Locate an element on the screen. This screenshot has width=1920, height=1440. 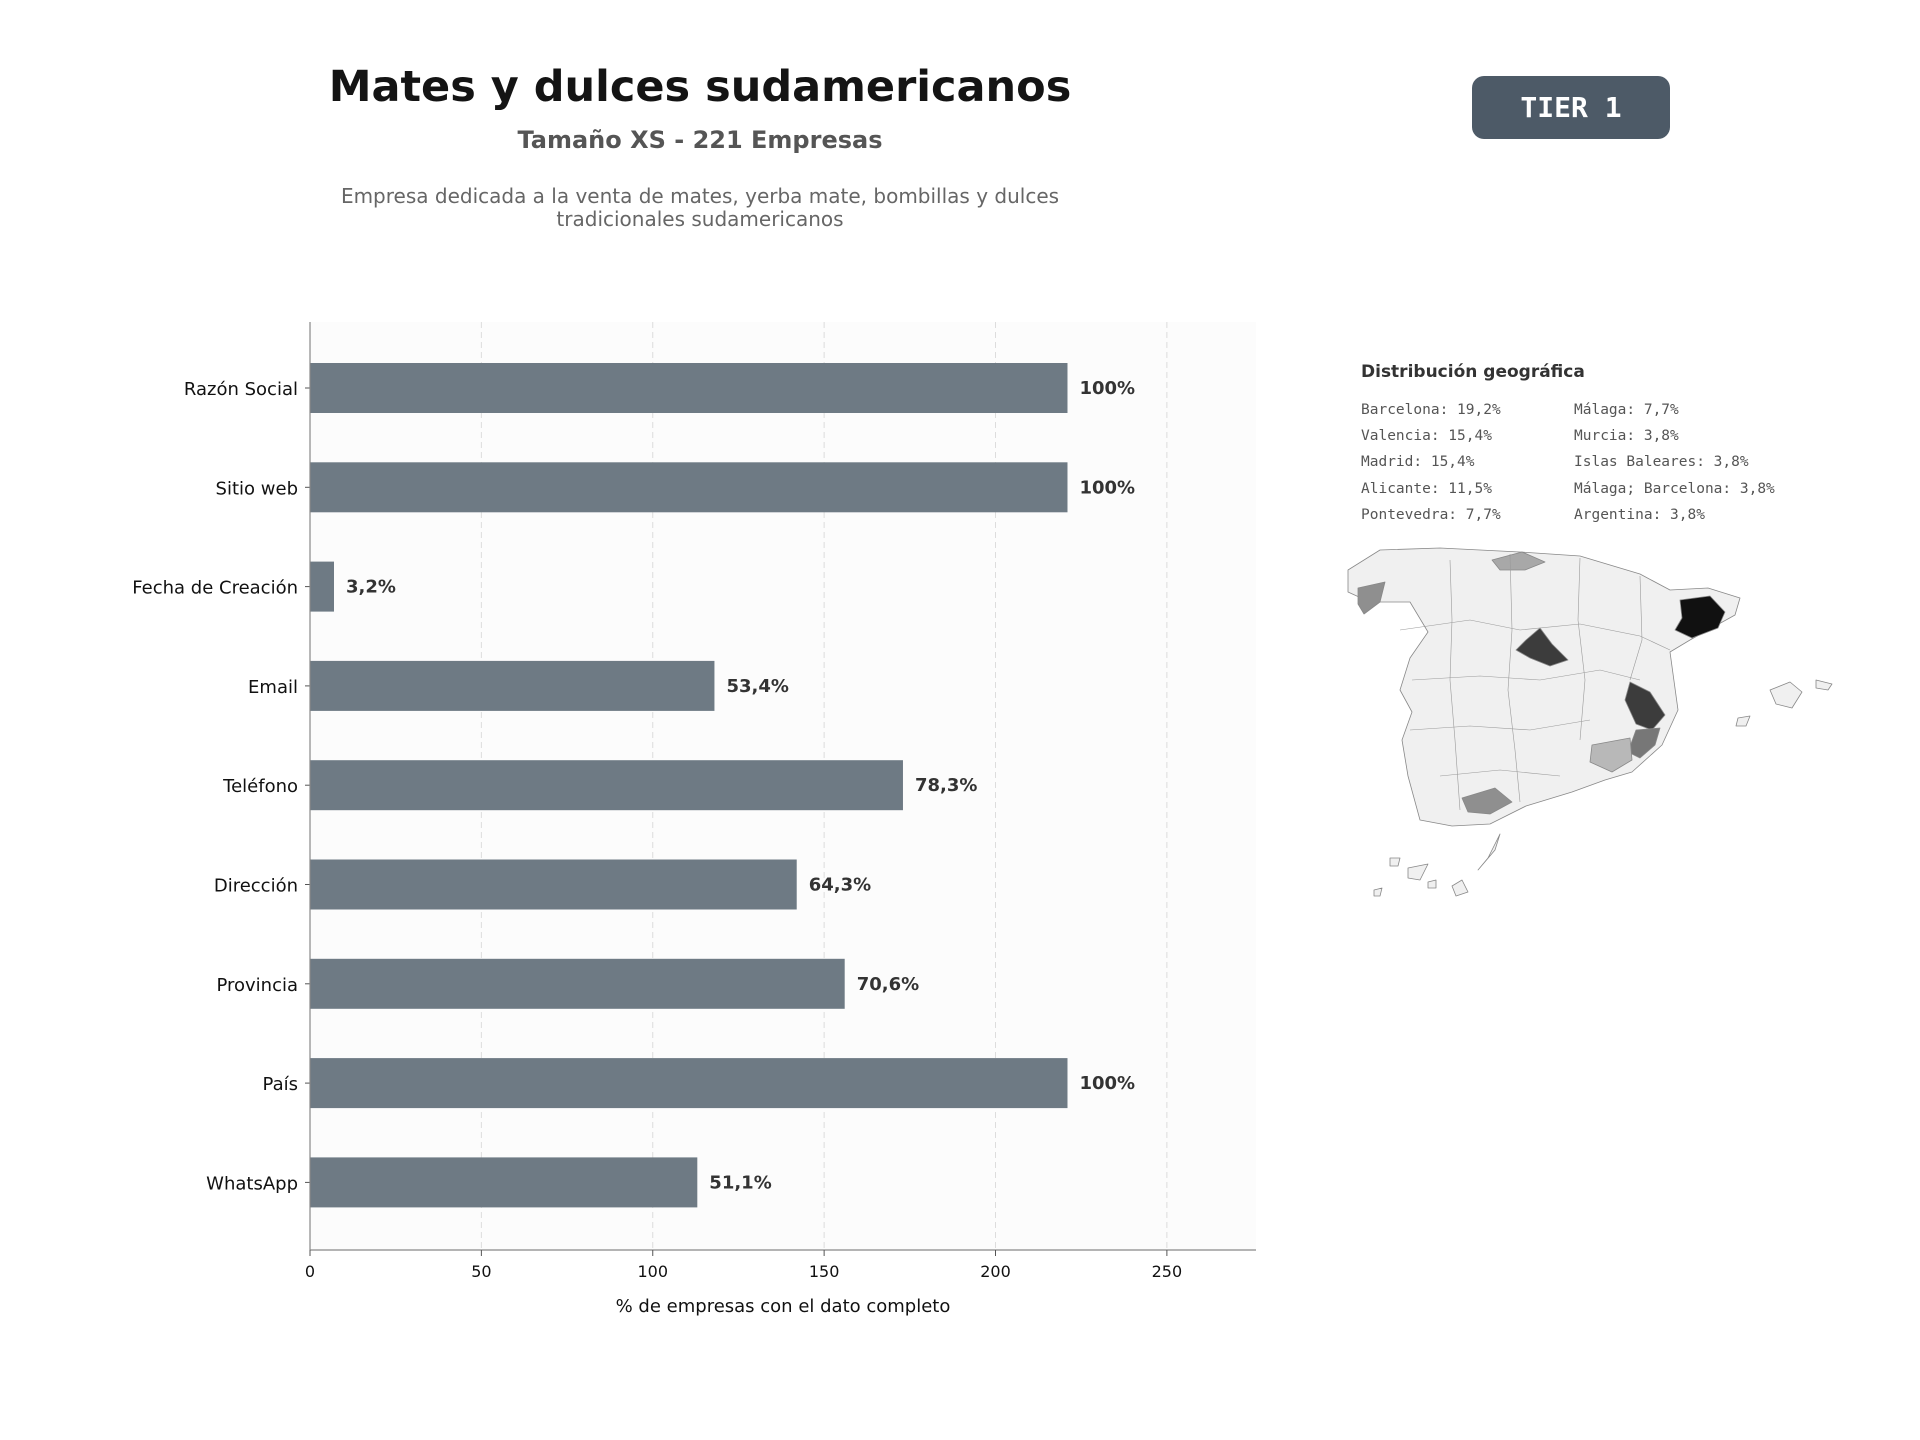
map-region-madrid is located at coordinates (1542, 647).